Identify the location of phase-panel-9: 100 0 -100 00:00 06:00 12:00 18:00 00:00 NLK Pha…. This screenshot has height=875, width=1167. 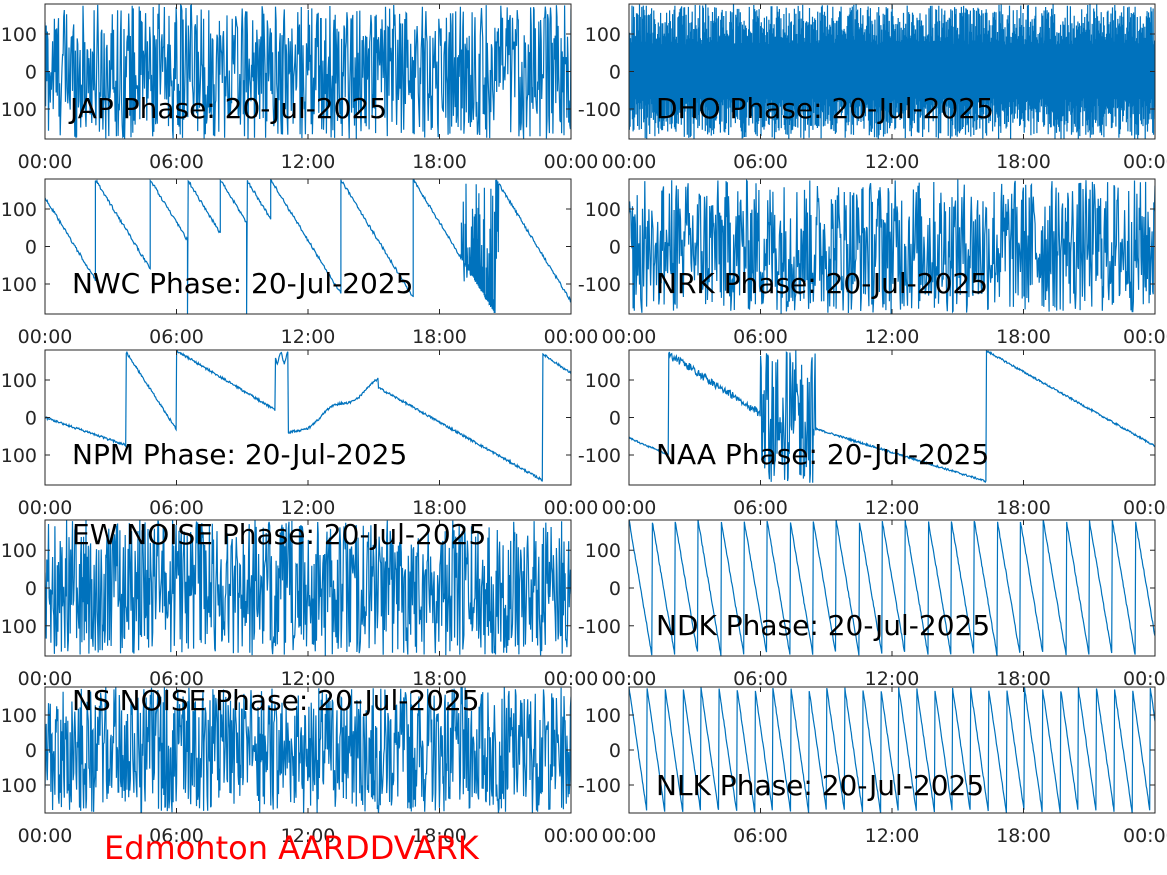
(872, 766).